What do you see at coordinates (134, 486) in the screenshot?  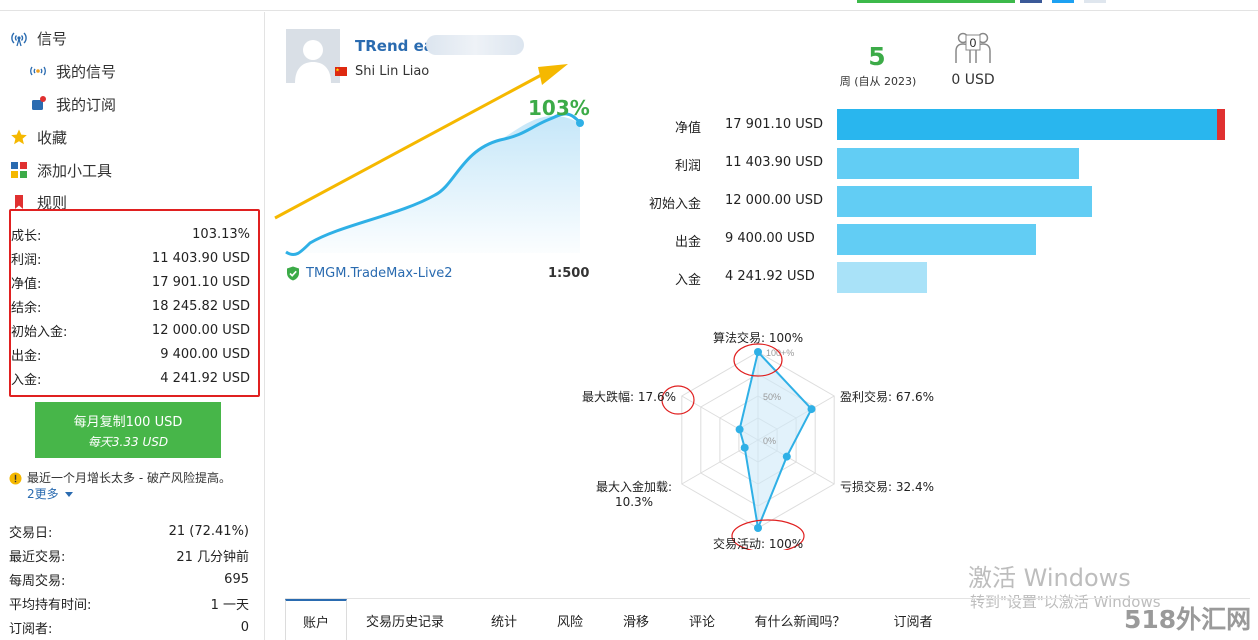 I see `risk-warning: 最近一个月增长太多 - 破产风险提高。 2更多` at bounding box center [134, 486].